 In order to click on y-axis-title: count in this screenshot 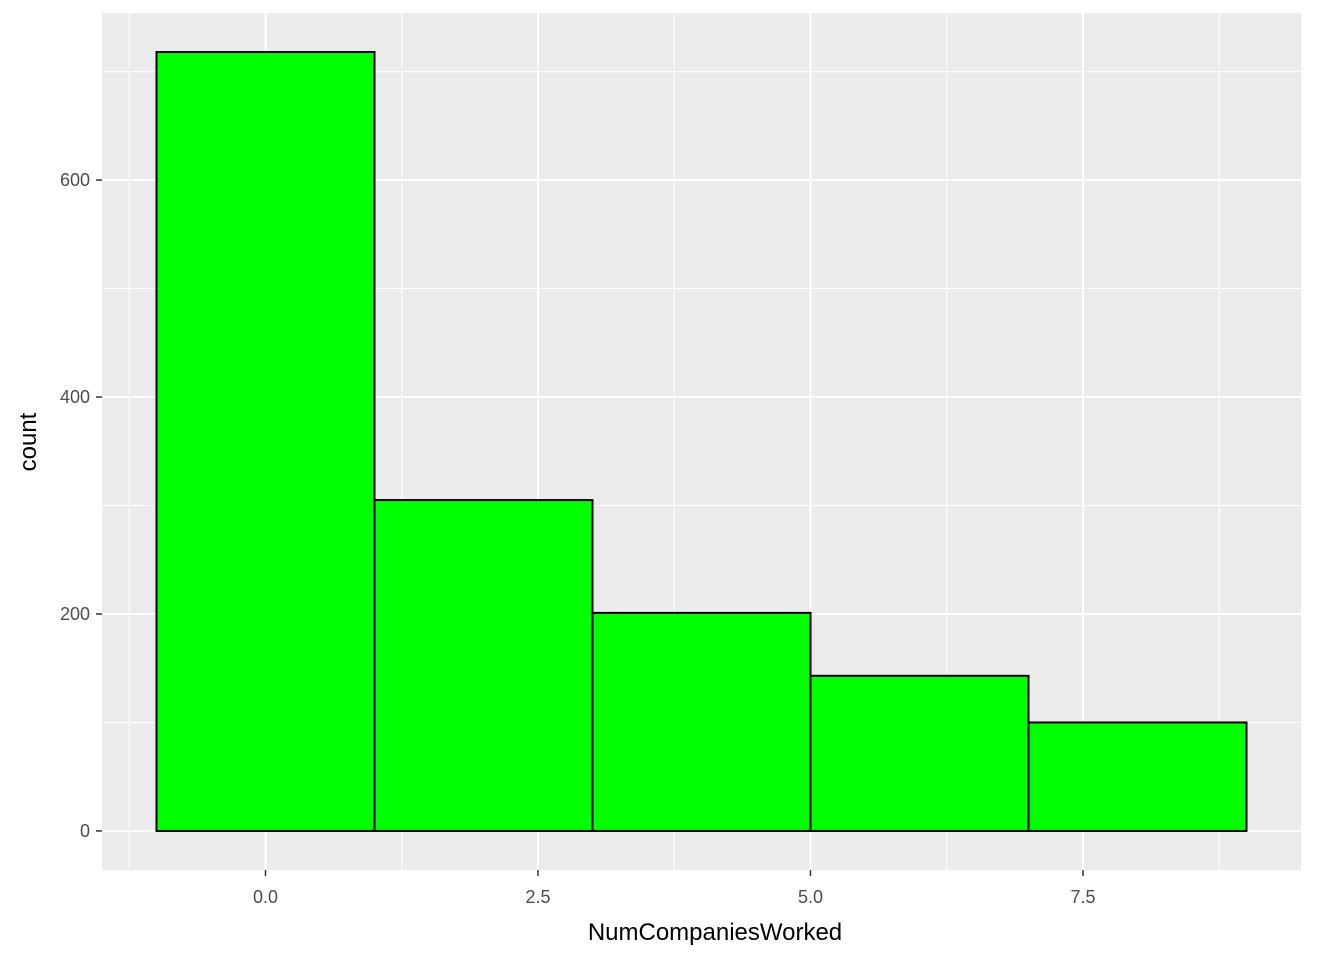, I will do `click(28, 441)`.